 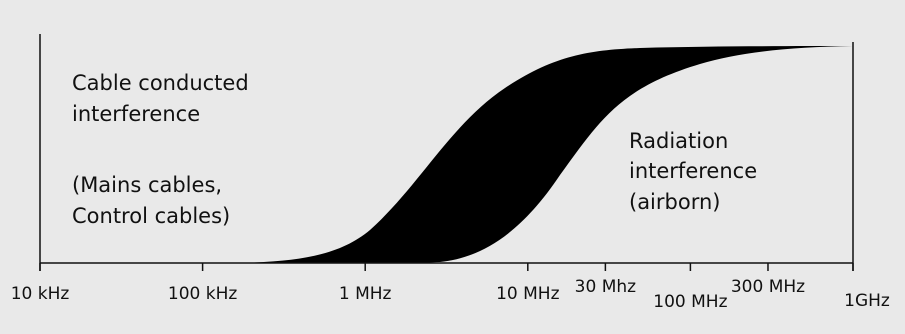 What do you see at coordinates (768, 287) in the screenshot?
I see `axis-tick-label: 300 MHz` at bounding box center [768, 287].